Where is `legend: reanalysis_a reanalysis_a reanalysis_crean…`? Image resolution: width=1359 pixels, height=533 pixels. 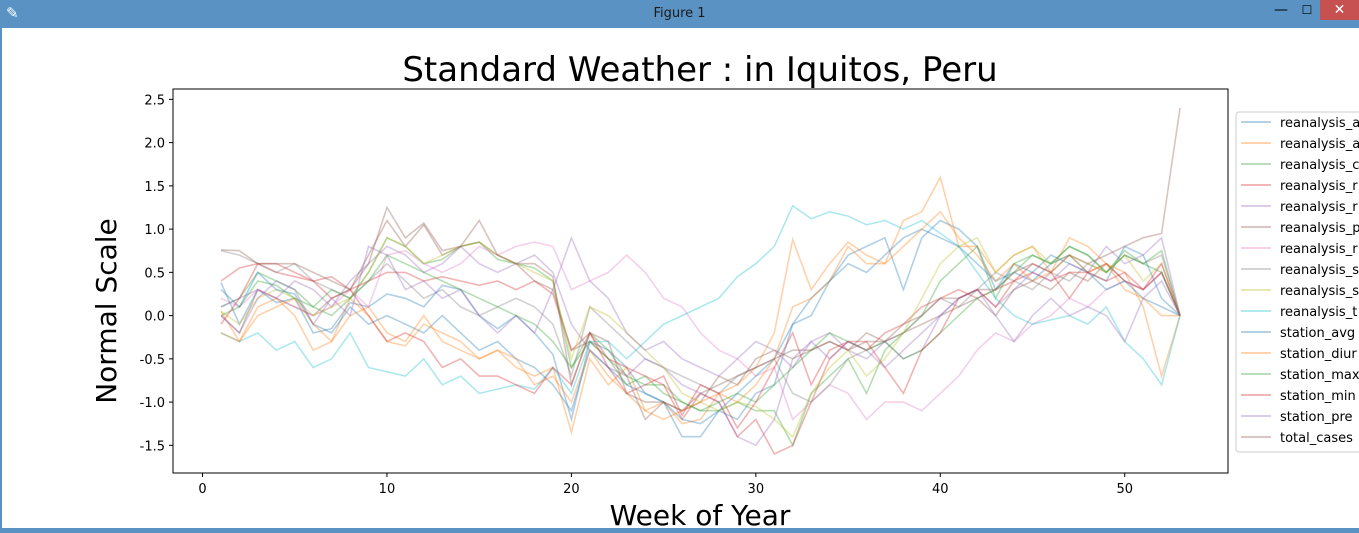
legend: reanalysis_a reanalysis_a reanalysis_crean… is located at coordinates (1297, 282).